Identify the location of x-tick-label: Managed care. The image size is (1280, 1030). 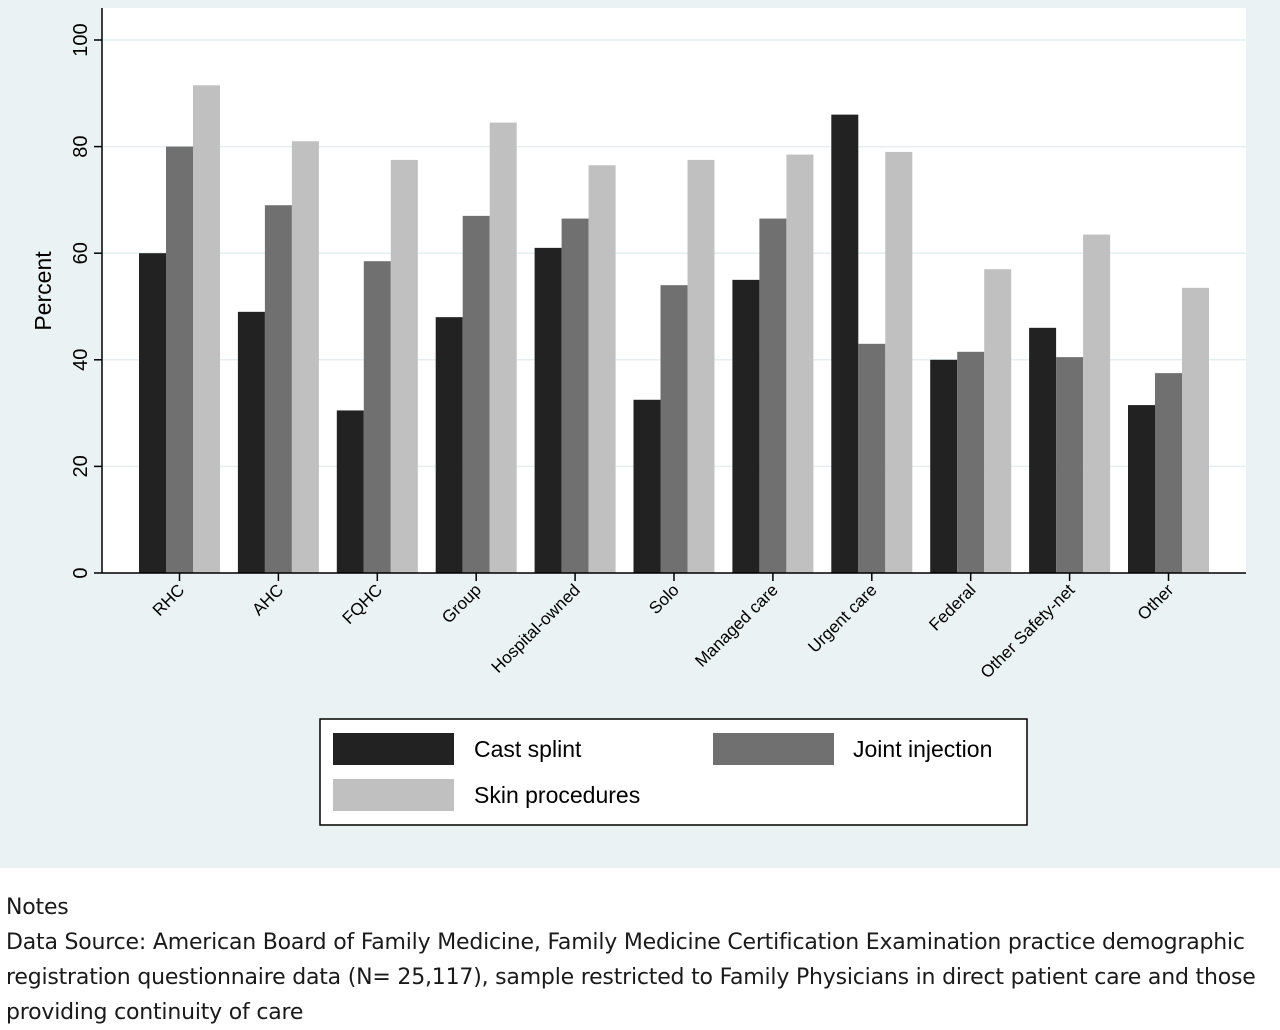
(736, 625).